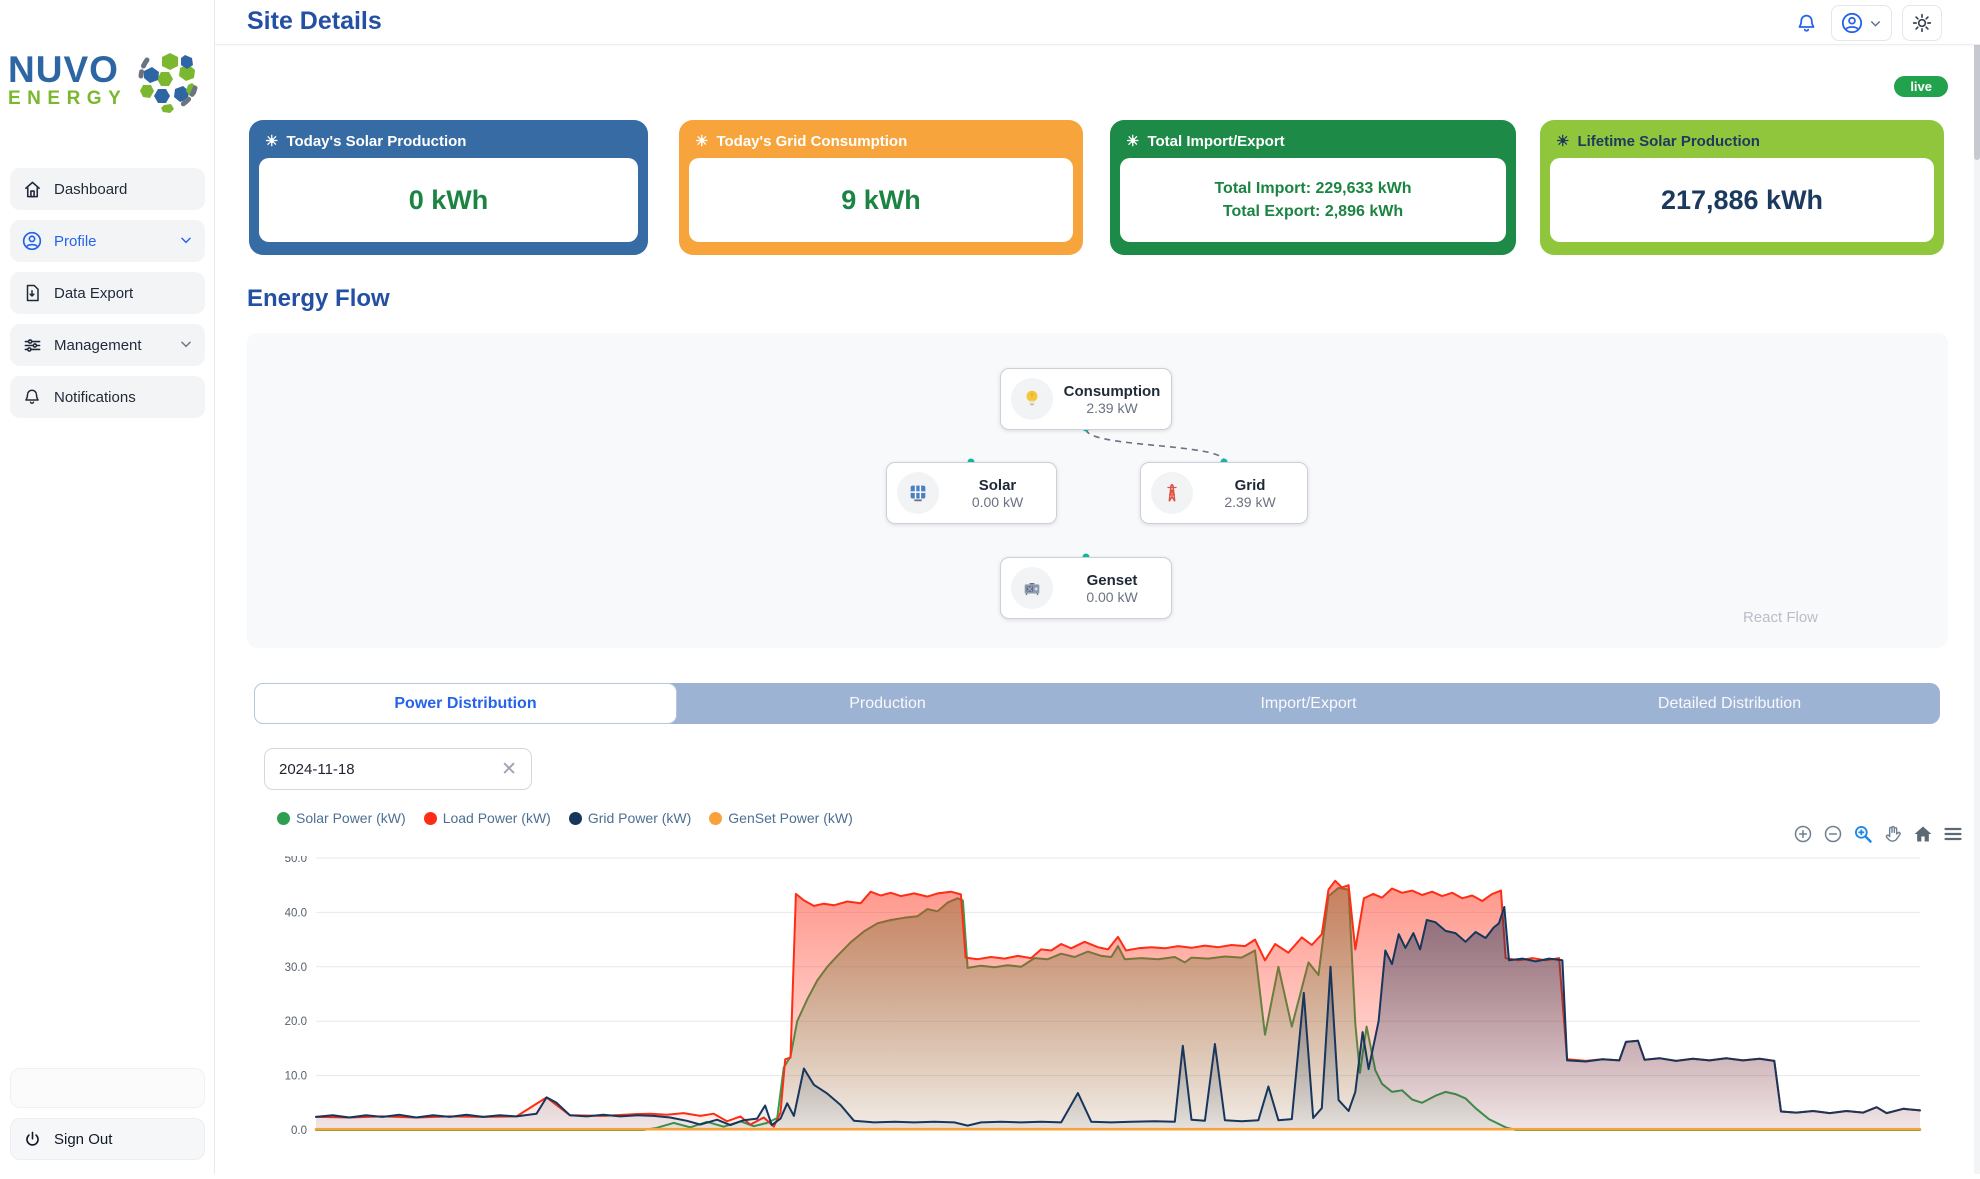 This screenshot has width=1980, height=1179. I want to click on flow-node-title: Grid, so click(1250, 485).